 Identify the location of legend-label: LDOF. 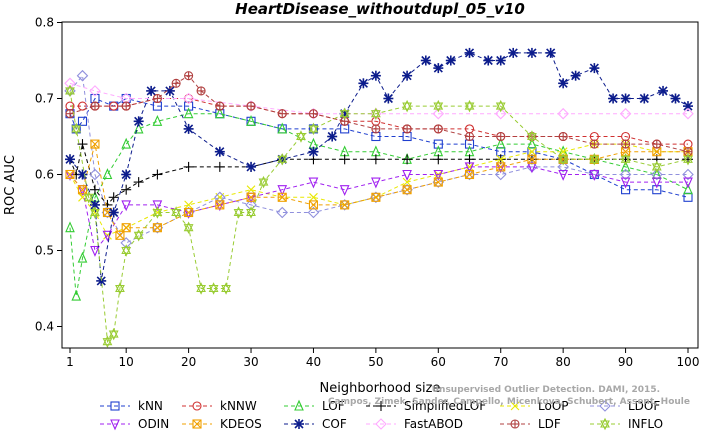
(644, 406).